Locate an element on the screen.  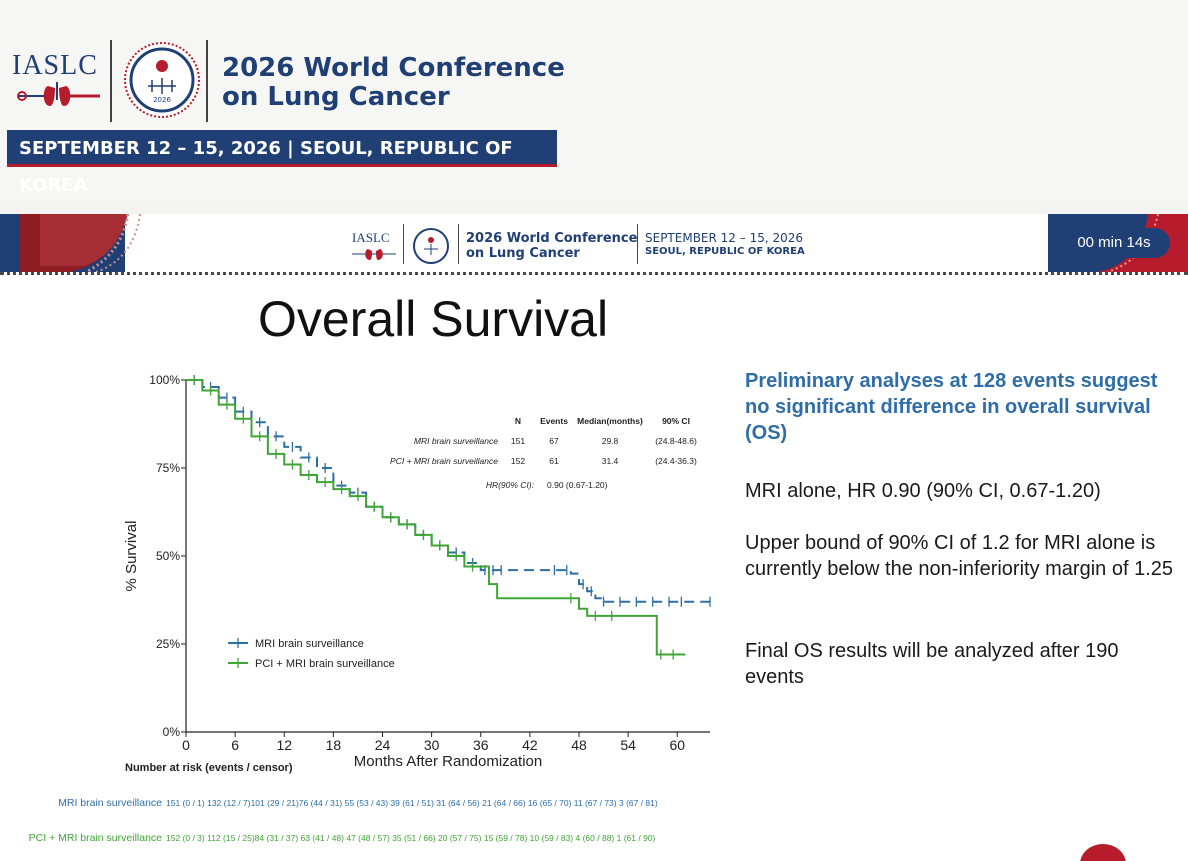
conference-title: 2026 World Conference on Lung Cancer is located at coordinates (393, 83).